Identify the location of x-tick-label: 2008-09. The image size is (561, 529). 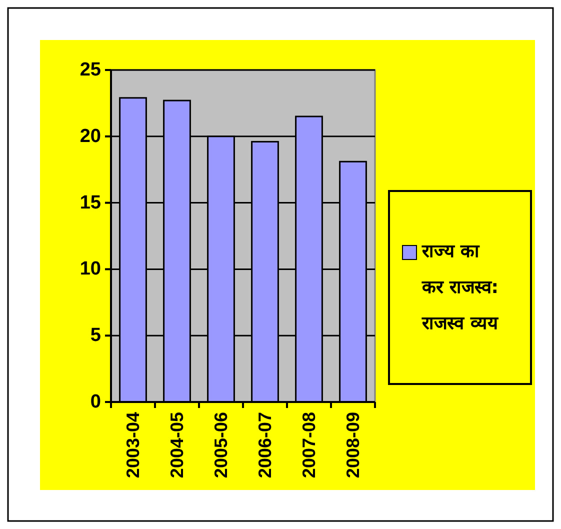
(353, 445).